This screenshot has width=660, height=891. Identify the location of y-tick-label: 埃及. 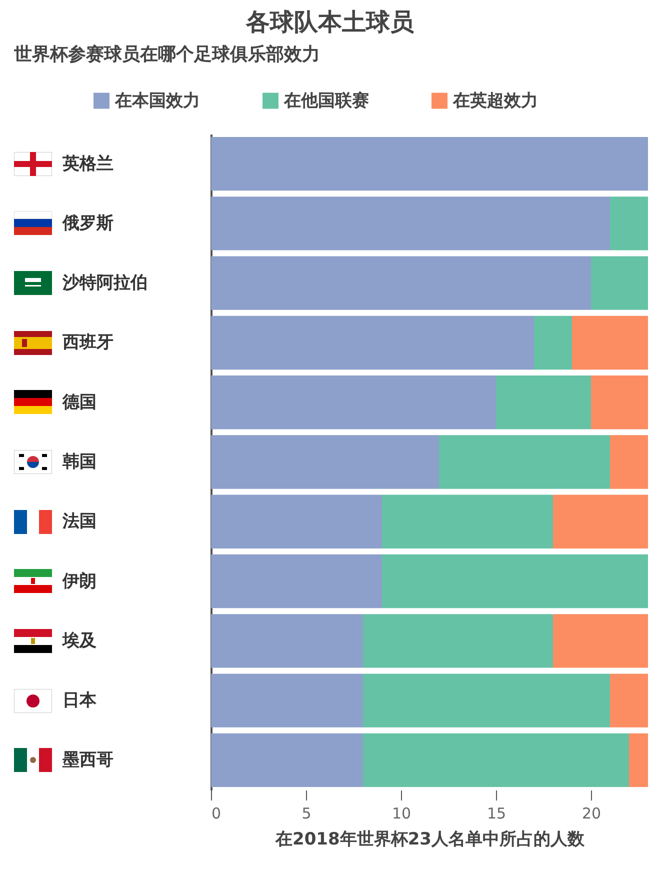
(80, 640).